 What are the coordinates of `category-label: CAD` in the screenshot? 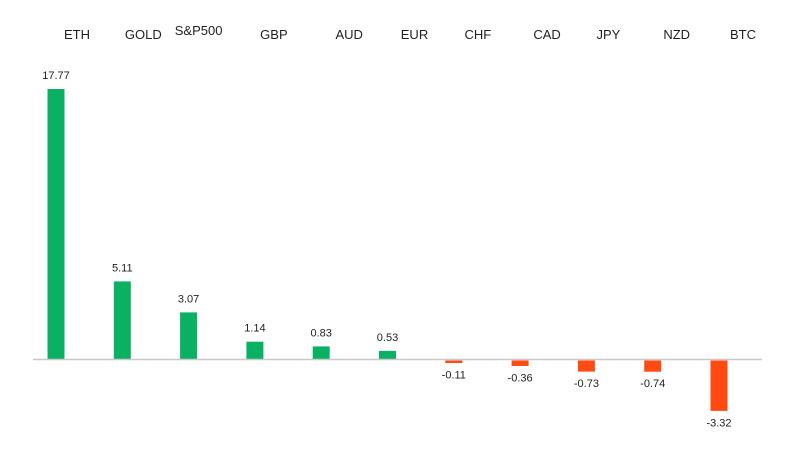 It's located at (546, 34).